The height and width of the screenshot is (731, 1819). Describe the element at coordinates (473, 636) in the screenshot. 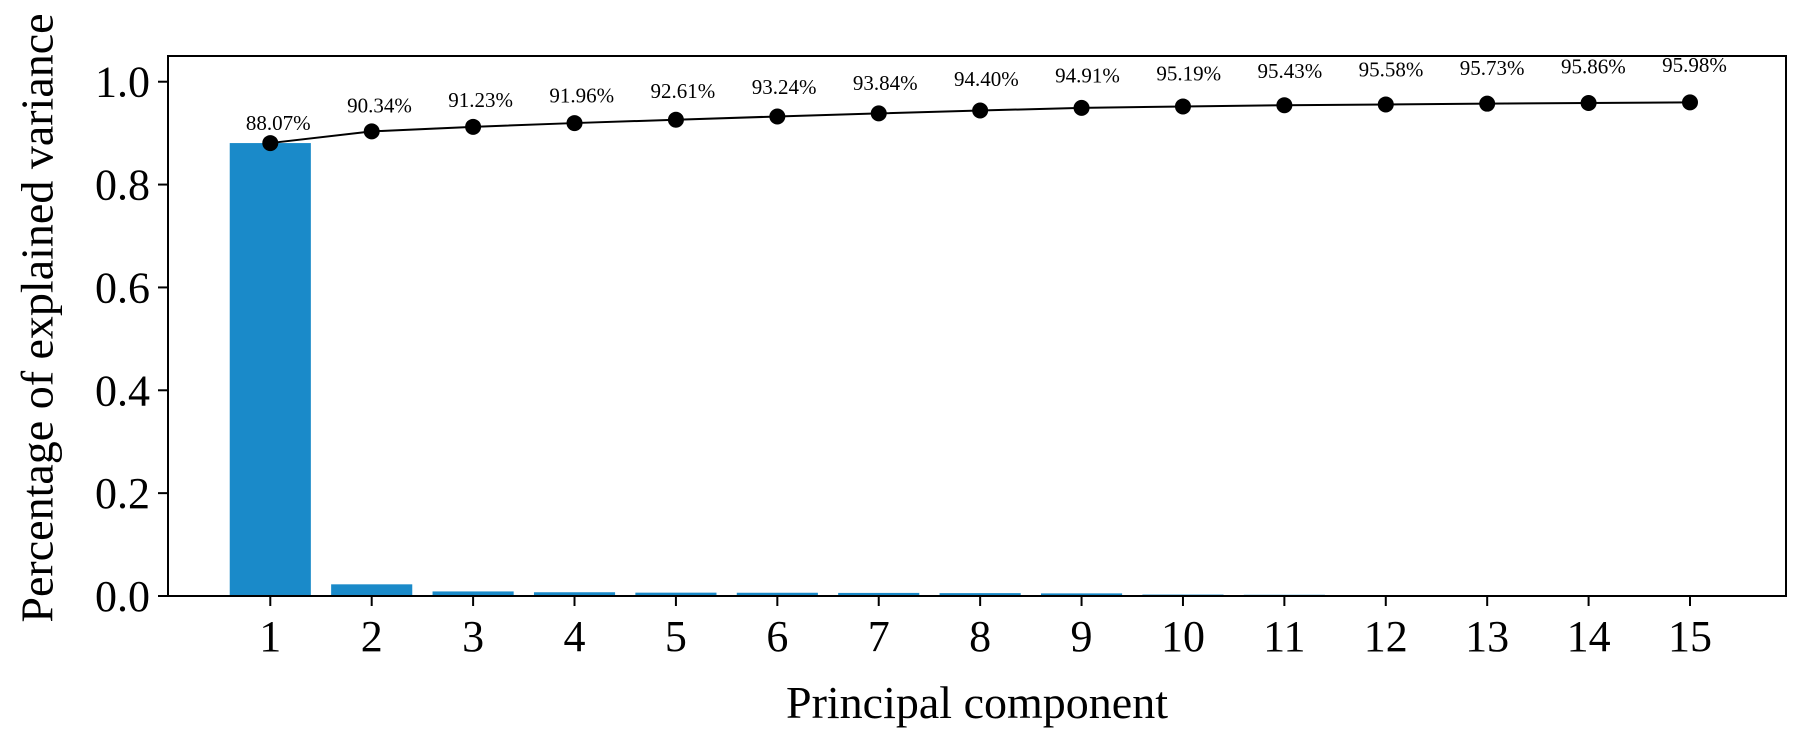

I see `x-tick-label-3: 3` at that location.